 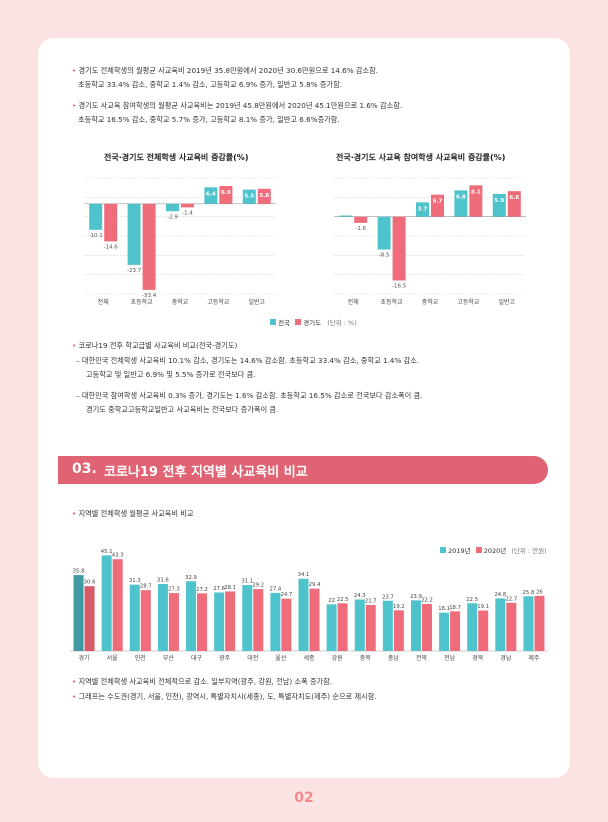 What do you see at coordinates (371, 601) in the screenshot?
I see `chart3-value-label: 21.7` at bounding box center [371, 601].